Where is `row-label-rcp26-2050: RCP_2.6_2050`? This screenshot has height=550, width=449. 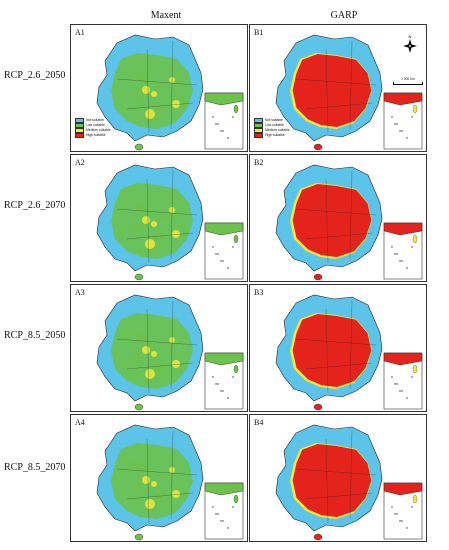 row-label-rcp26-2050: RCP_2.6_2050 is located at coordinates (35, 75).